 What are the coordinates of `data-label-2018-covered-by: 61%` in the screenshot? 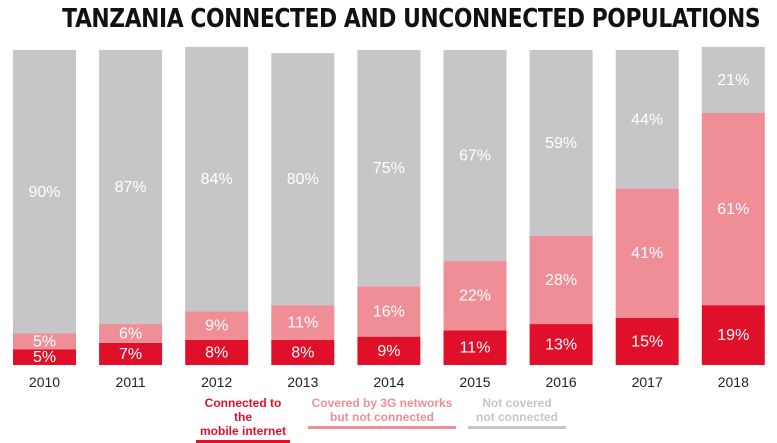 It's located at (733, 209).